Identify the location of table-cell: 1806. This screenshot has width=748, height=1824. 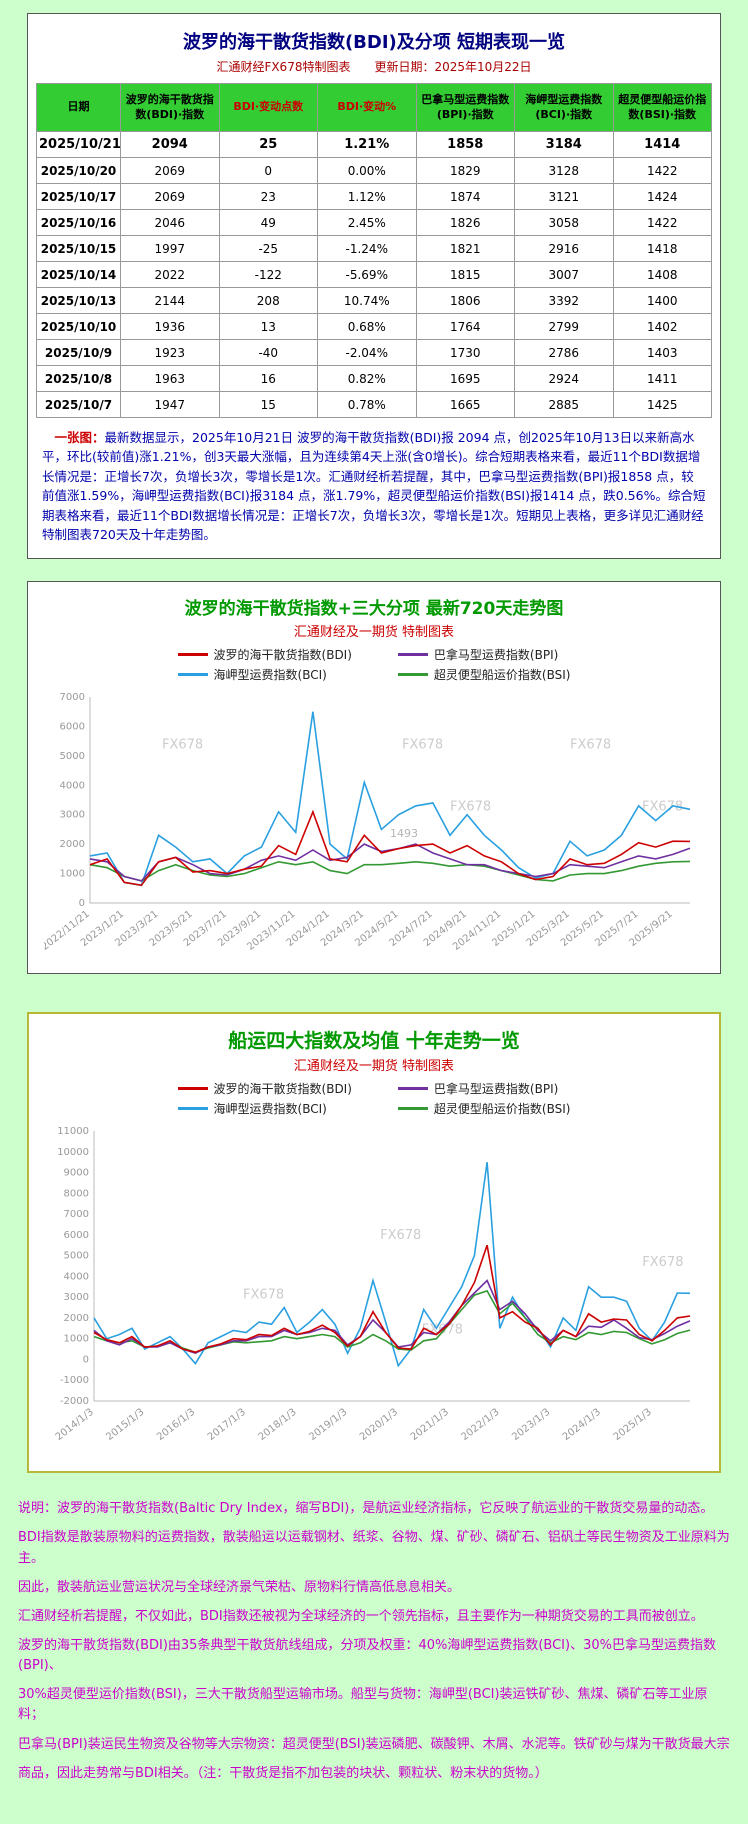
(465, 300).